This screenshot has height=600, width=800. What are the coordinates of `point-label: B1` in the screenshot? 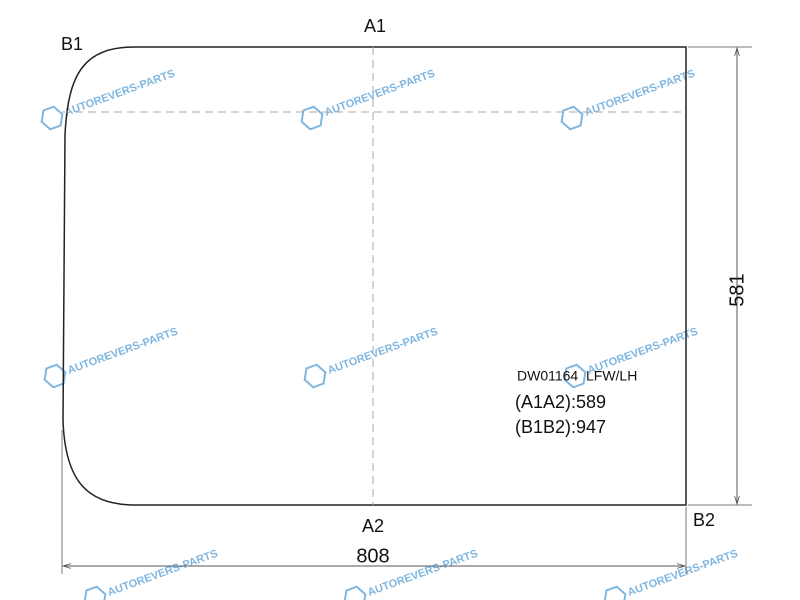 It's located at (72, 44).